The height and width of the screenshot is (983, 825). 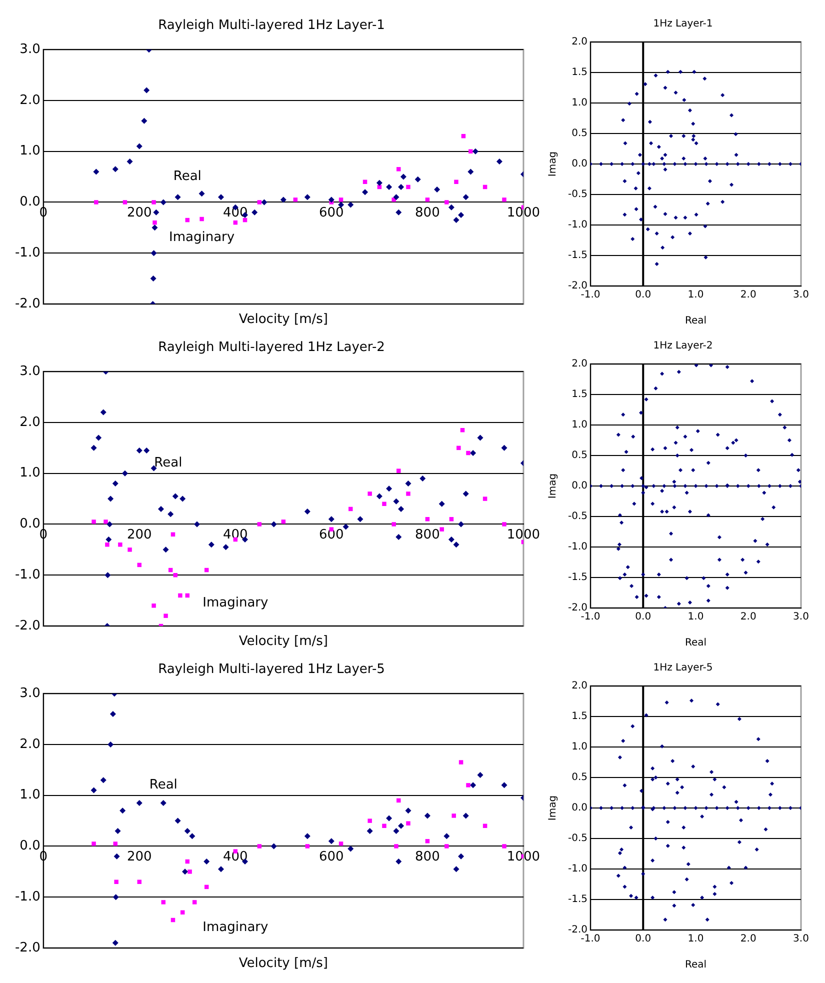 I want to click on x-tick-label: 0.0, so click(x=643, y=295).